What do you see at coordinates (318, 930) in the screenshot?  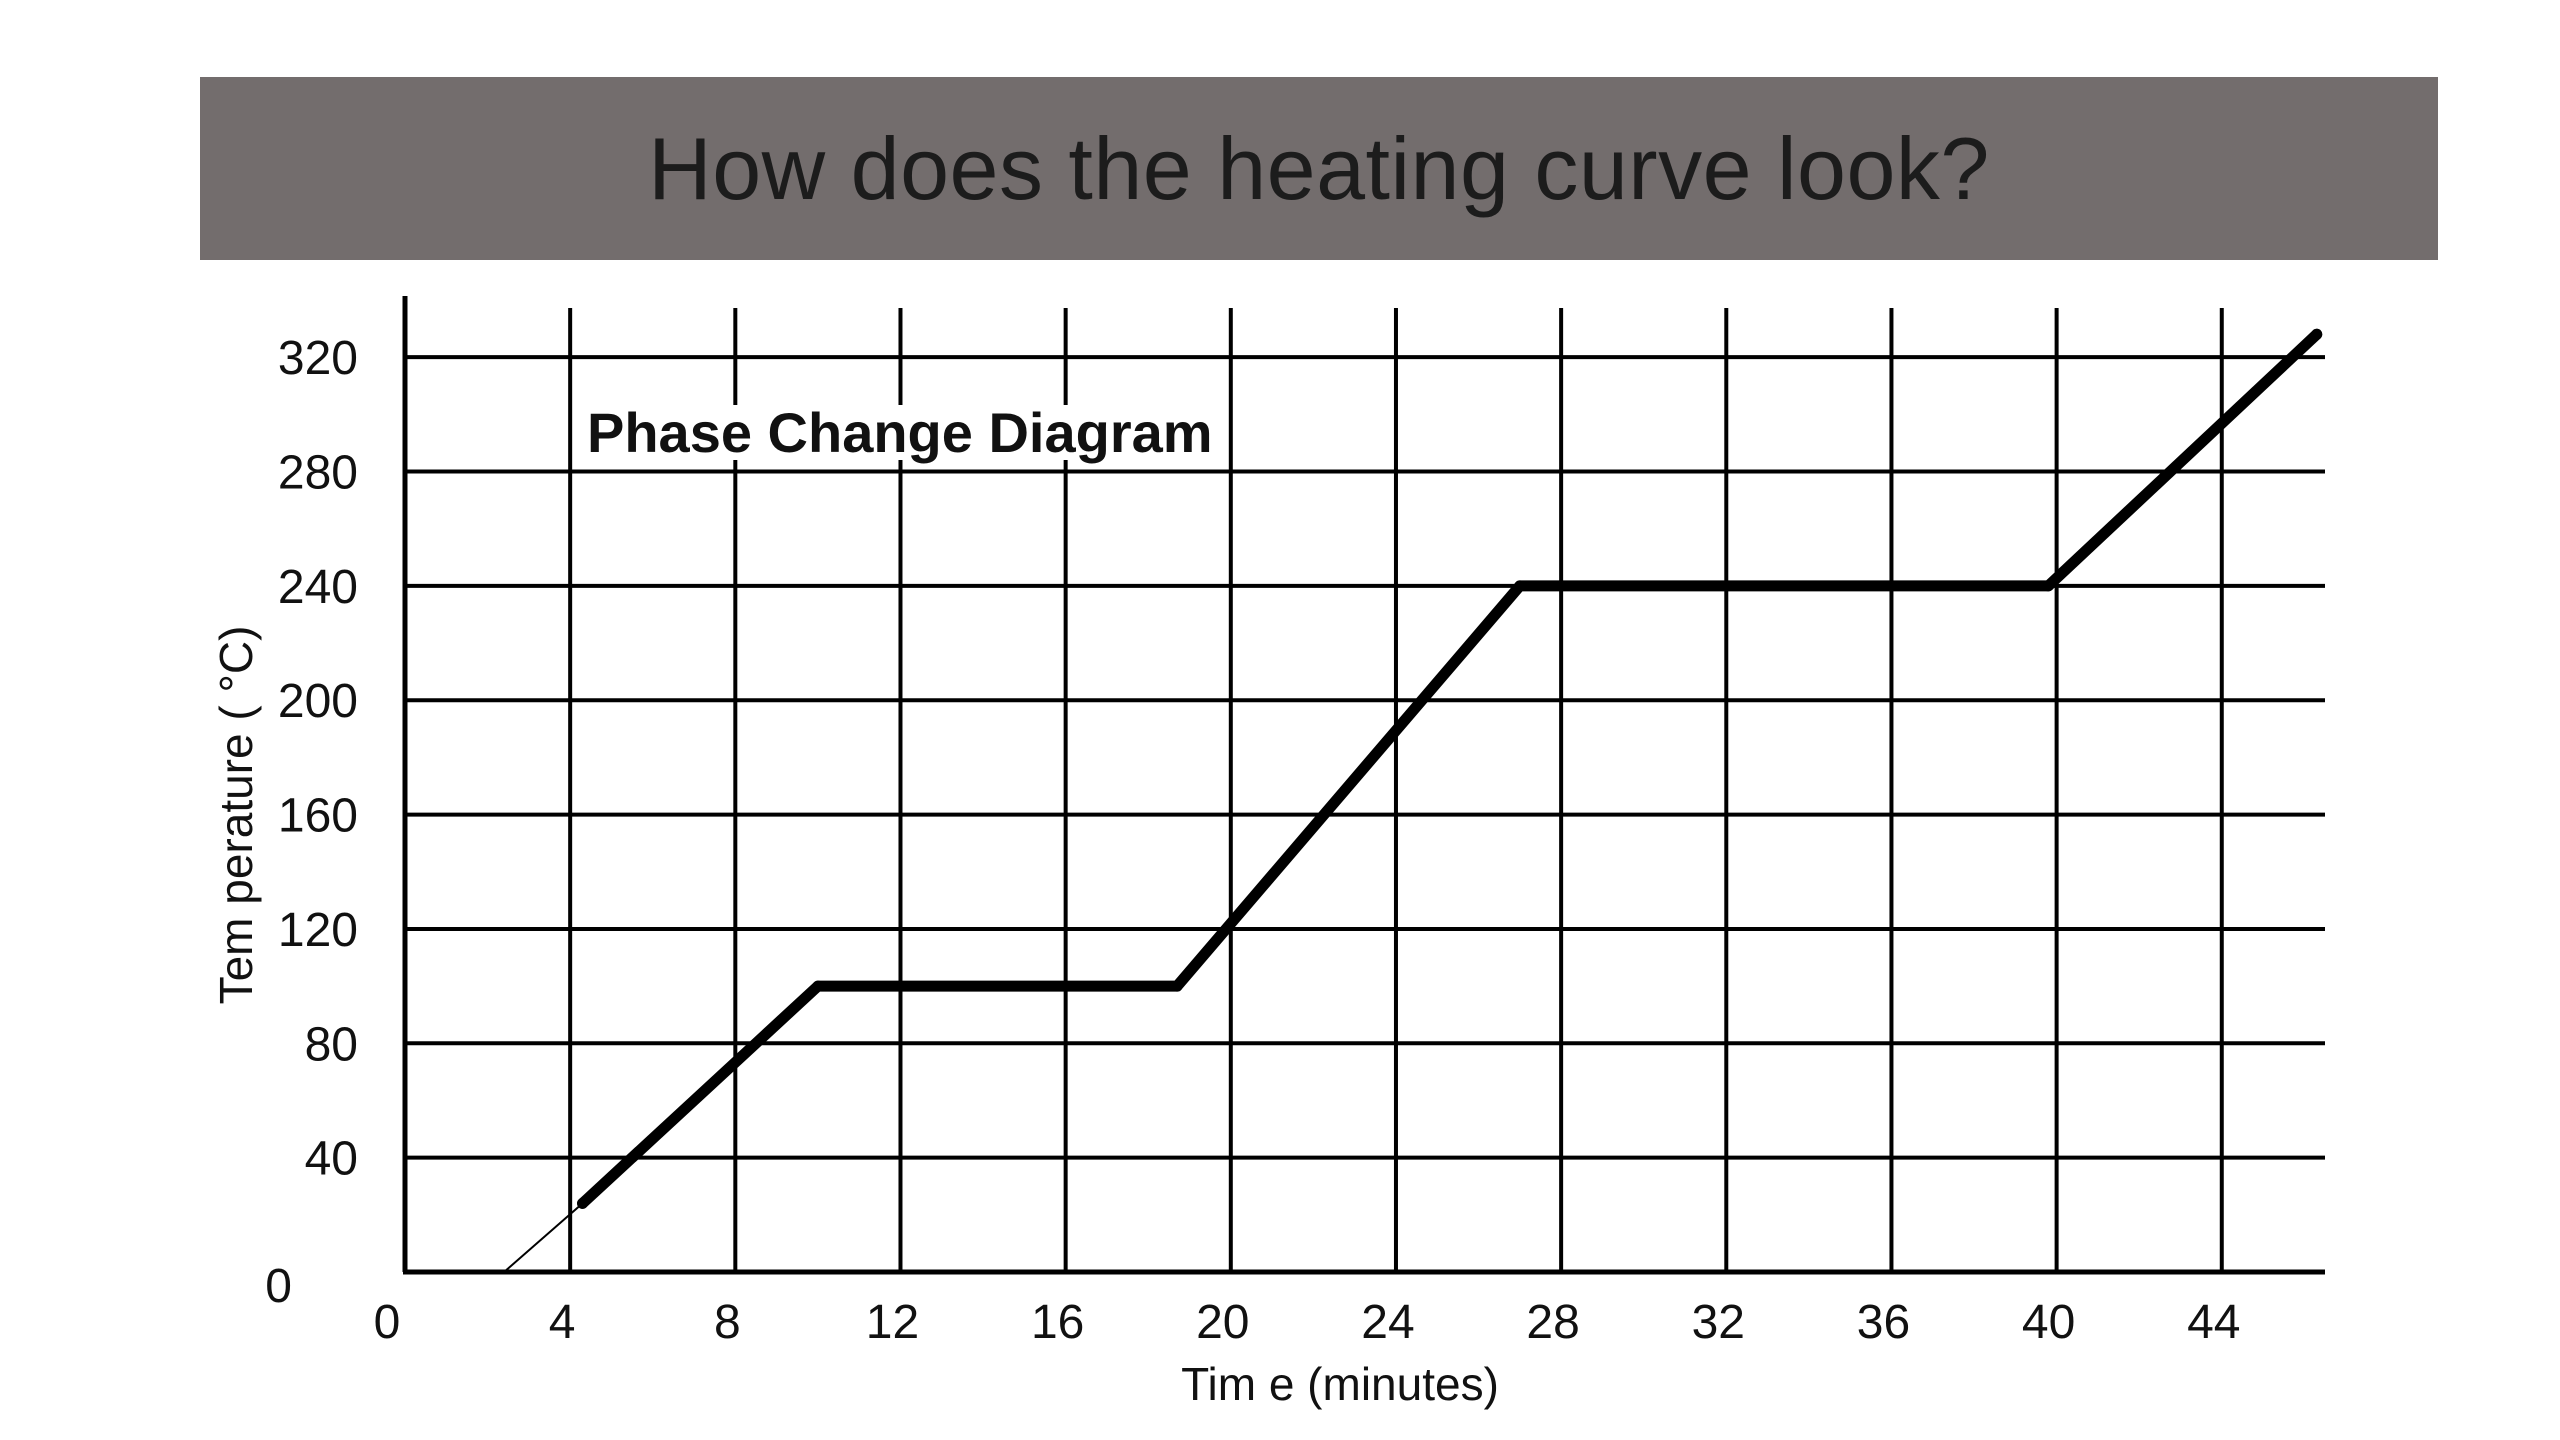 I see `y-tick-label: 120` at bounding box center [318, 930].